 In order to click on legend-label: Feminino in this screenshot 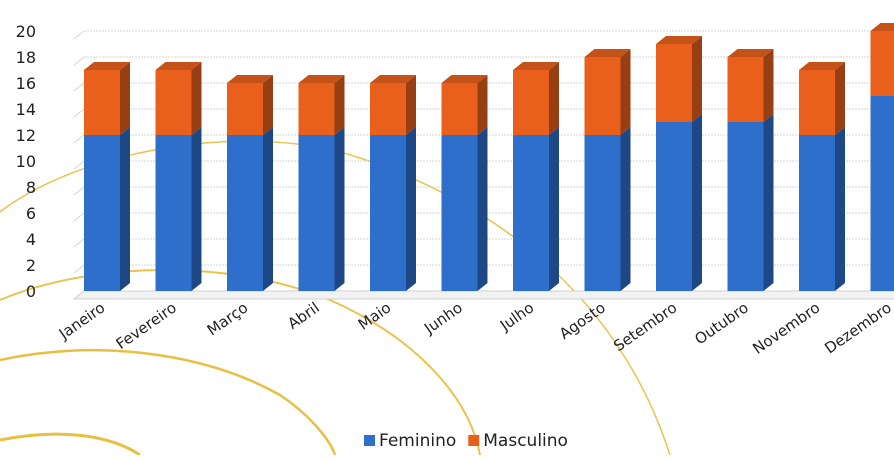, I will do `click(417, 441)`.